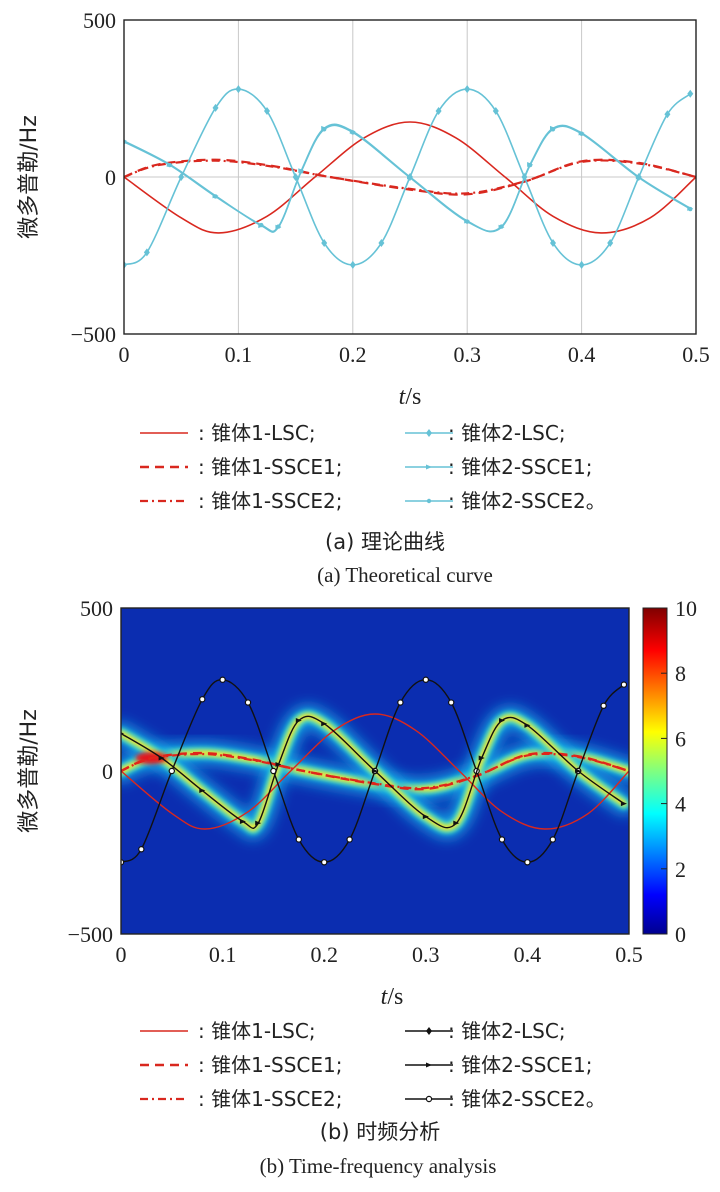  What do you see at coordinates (107, 771) in the screenshot?
I see `y-tick-label: 0` at bounding box center [107, 771].